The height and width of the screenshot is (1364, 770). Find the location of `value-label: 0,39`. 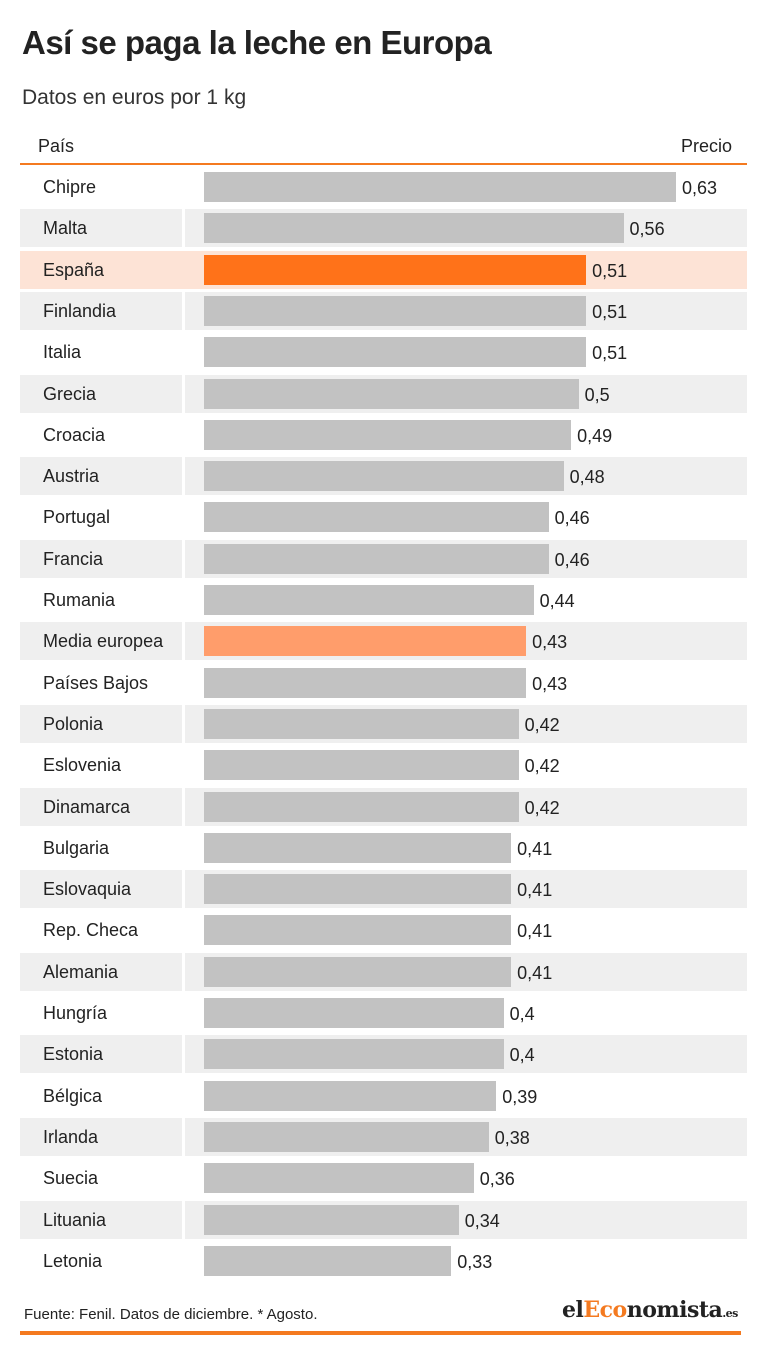

value-label: 0,39 is located at coordinates (520, 1096).